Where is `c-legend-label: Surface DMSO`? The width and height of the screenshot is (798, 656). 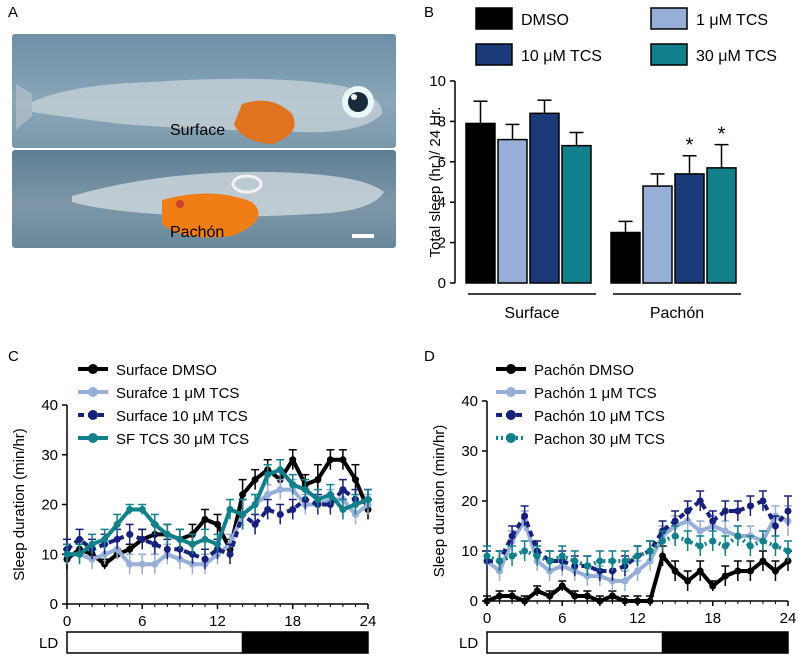 c-legend-label: Surface DMSO is located at coordinates (166, 370).